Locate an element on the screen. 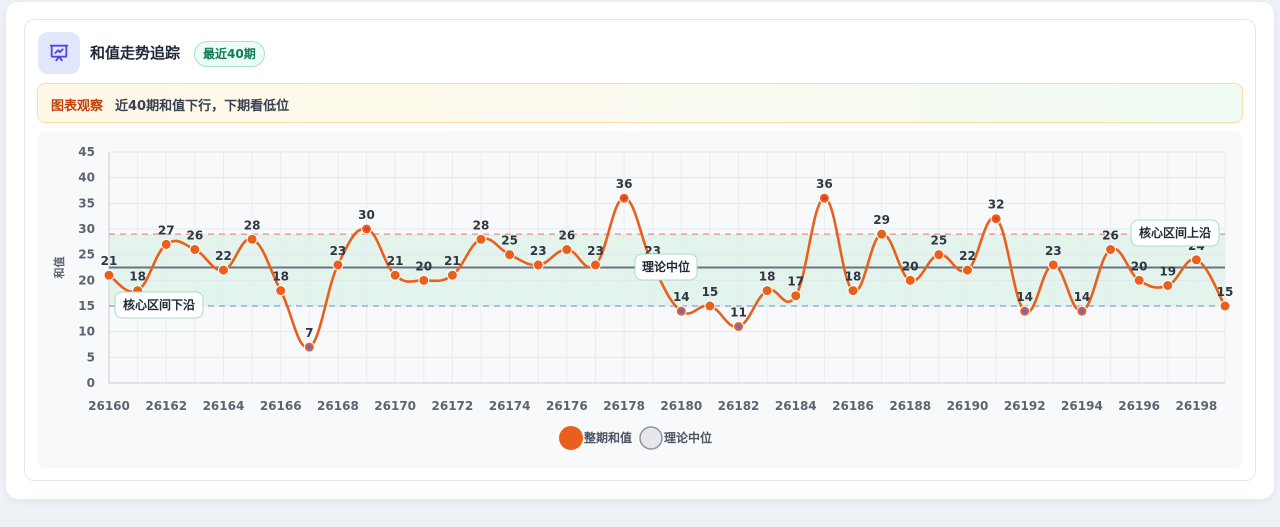 The image size is (1280, 527). y-tick-label: 0 is located at coordinates (91, 383).